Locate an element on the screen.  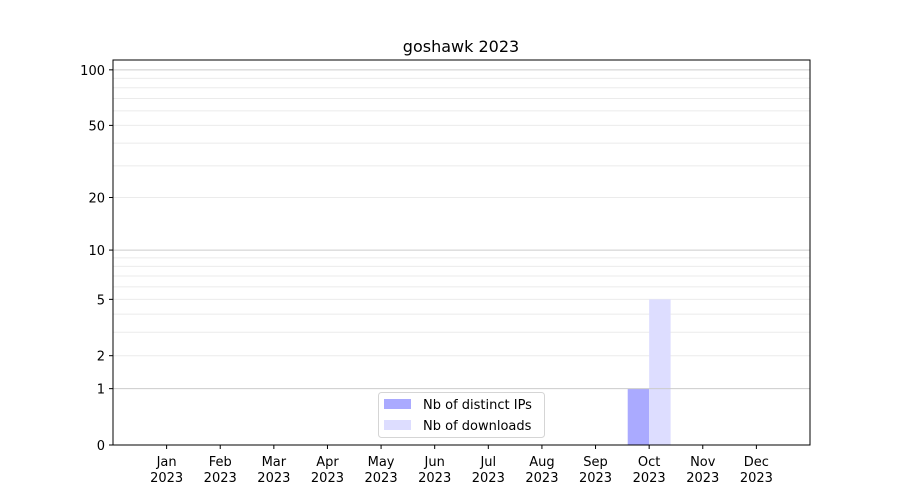
bar-distinct-ips is located at coordinates (638, 416).